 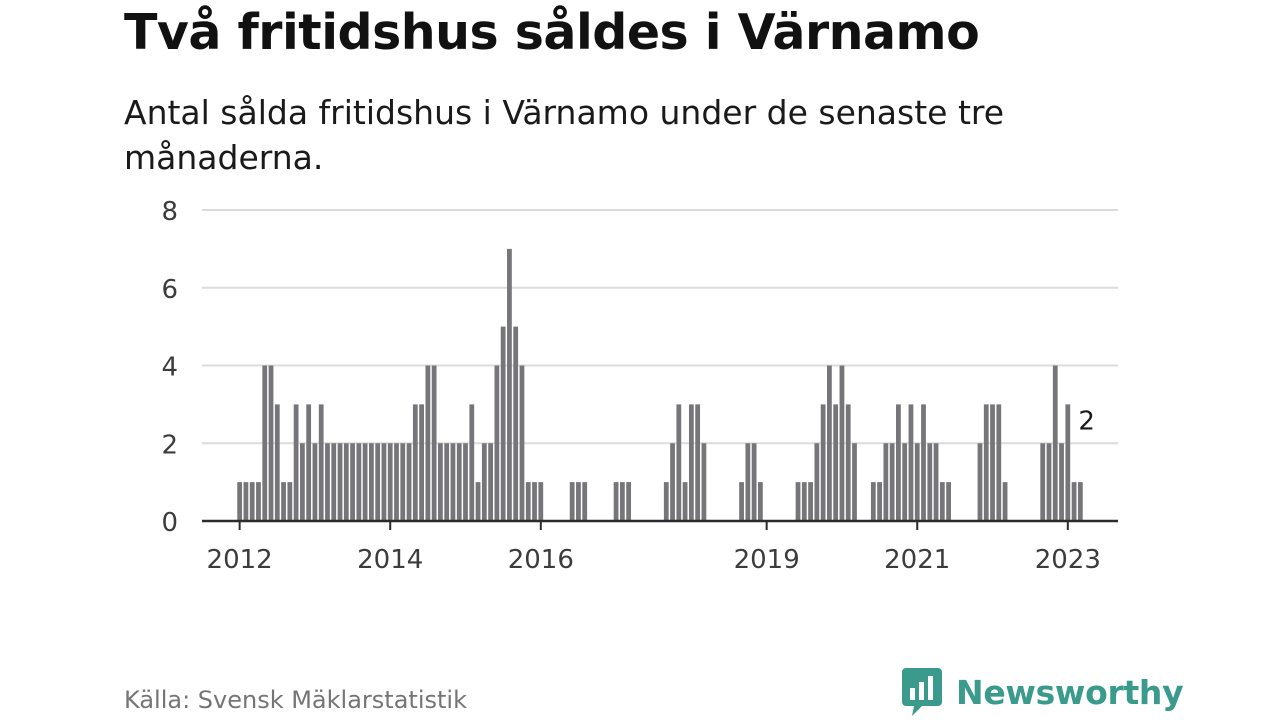 What do you see at coordinates (922, 692) in the screenshot?
I see `newsworthy-logo-icon` at bounding box center [922, 692].